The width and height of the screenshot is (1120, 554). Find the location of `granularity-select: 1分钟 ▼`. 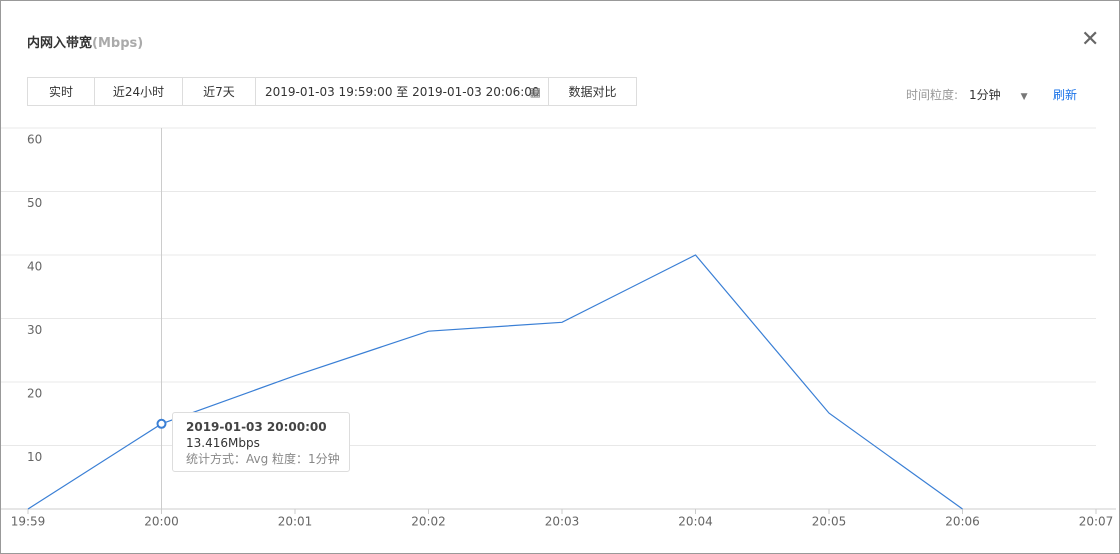

granularity-select: 1分钟 ▼ is located at coordinates (998, 94).